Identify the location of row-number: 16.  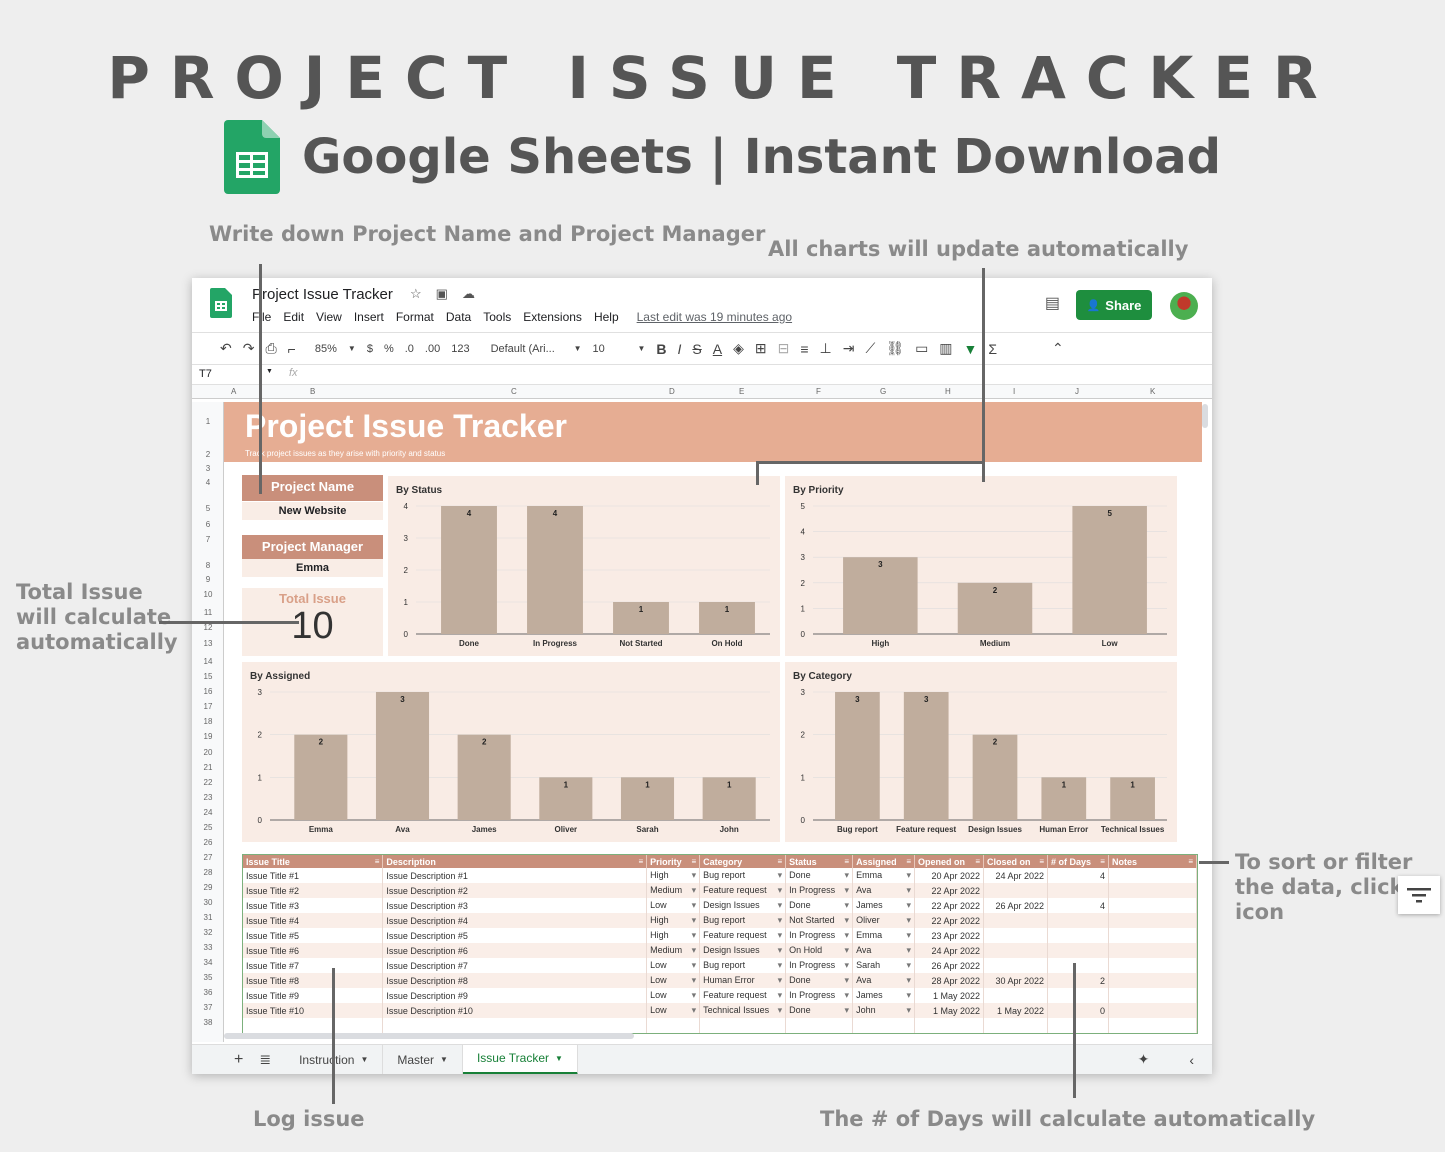
(208, 691).